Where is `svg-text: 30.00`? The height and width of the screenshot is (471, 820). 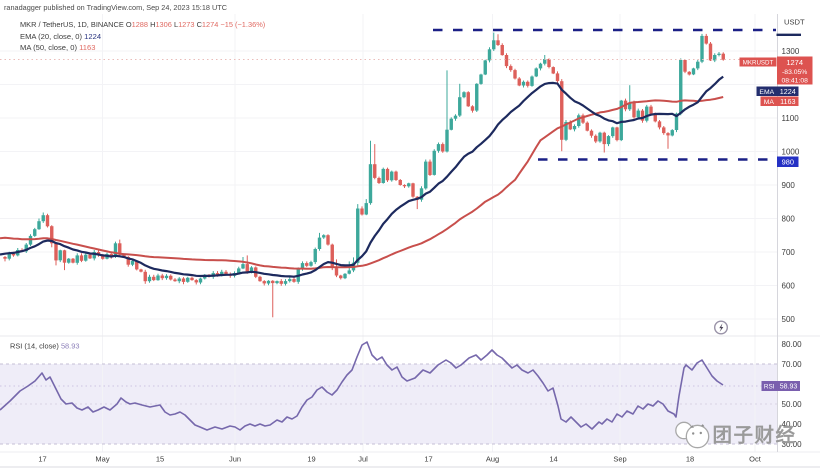 svg-text: 30.00 is located at coordinates (792, 444).